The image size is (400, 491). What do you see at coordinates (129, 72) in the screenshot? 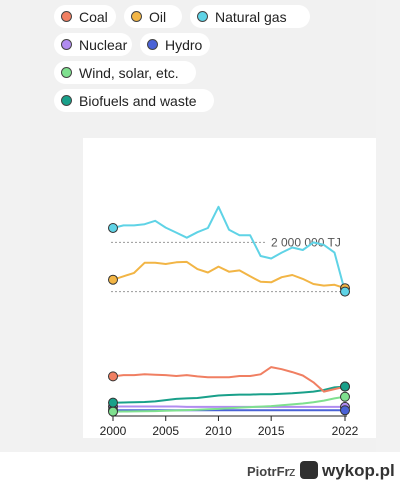
I see `legend-label: Wind, solar, etc.` at bounding box center [129, 72].